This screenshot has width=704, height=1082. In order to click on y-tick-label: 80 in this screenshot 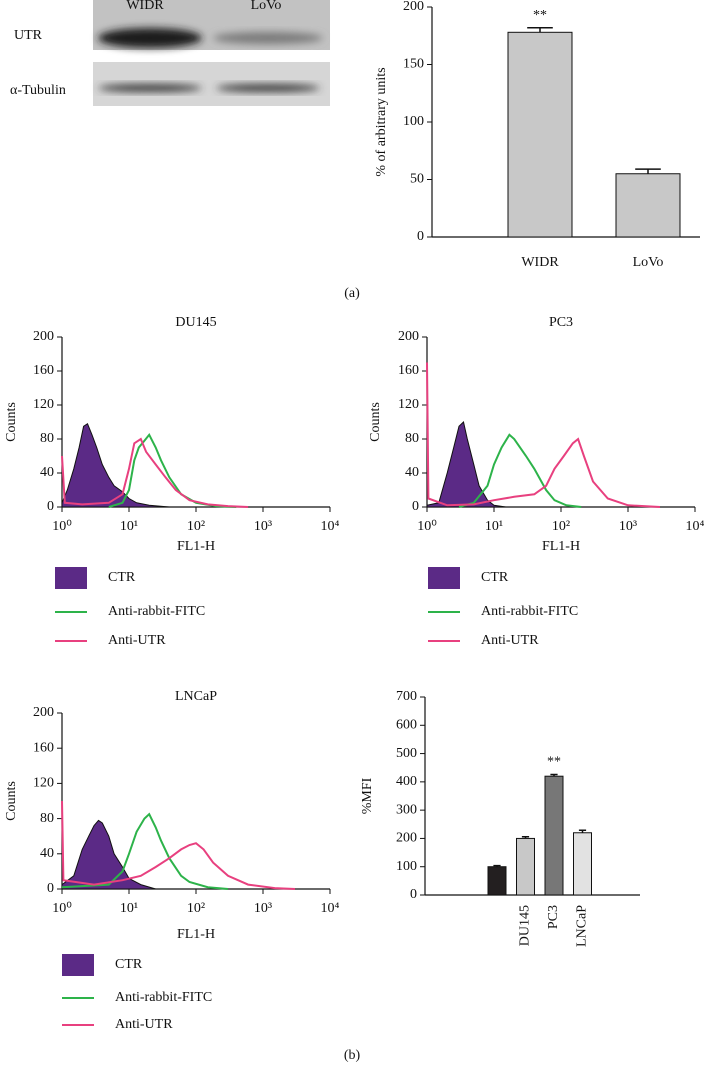, I will do `click(412, 438)`.